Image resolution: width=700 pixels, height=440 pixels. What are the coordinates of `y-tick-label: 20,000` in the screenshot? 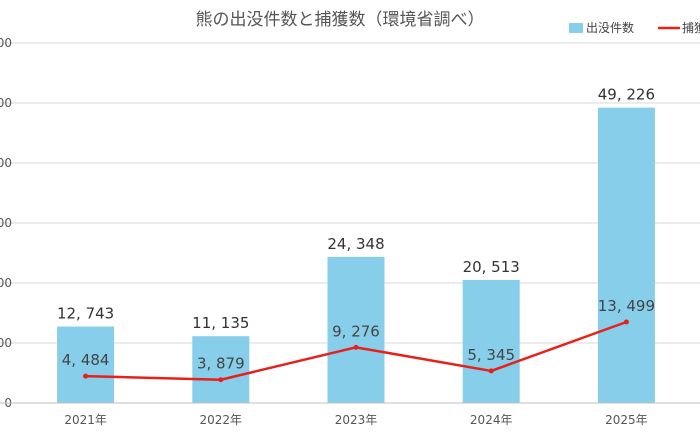 It's located at (6, 283).